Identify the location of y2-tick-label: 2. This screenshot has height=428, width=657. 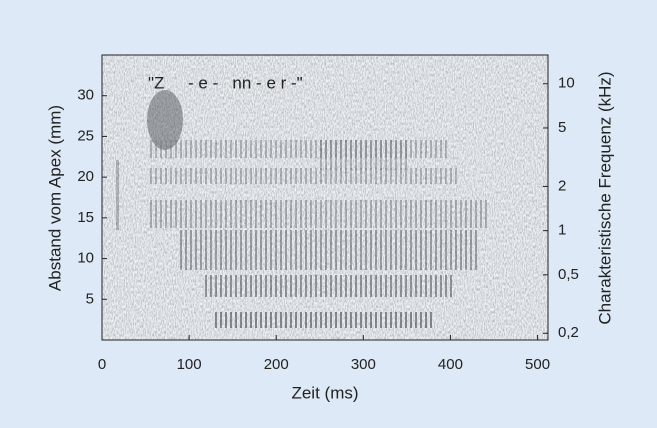
(562, 185).